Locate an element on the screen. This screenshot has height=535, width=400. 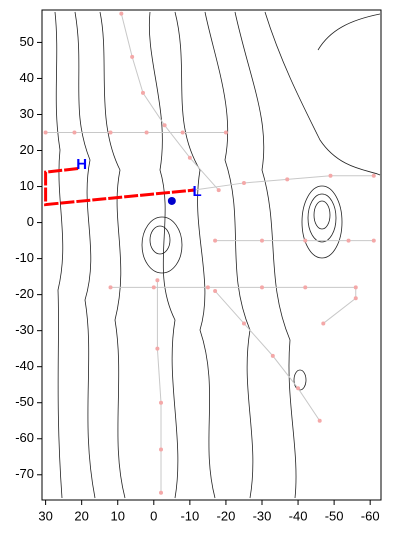
annotation: H is located at coordinates (81, 164).